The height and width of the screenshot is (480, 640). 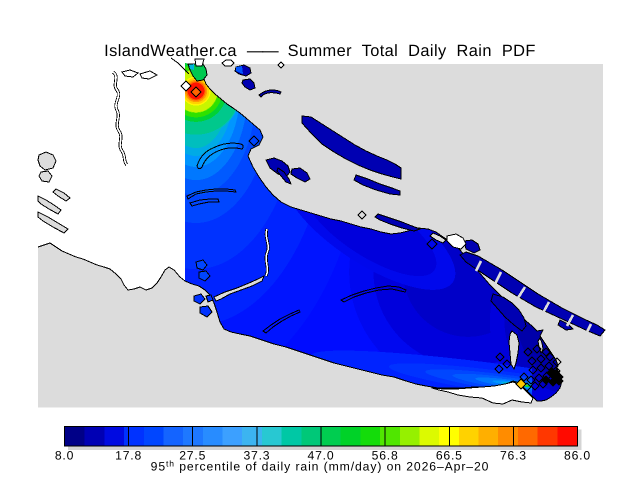 I want to click on svg-text: 76.3, so click(x=513, y=456).